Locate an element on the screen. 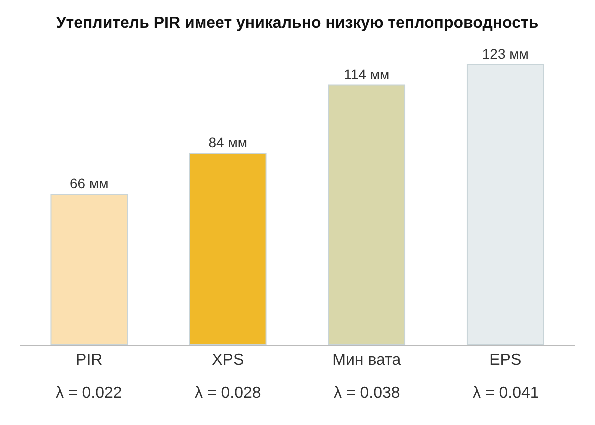  x-tick-label: EPS is located at coordinates (506, 361).